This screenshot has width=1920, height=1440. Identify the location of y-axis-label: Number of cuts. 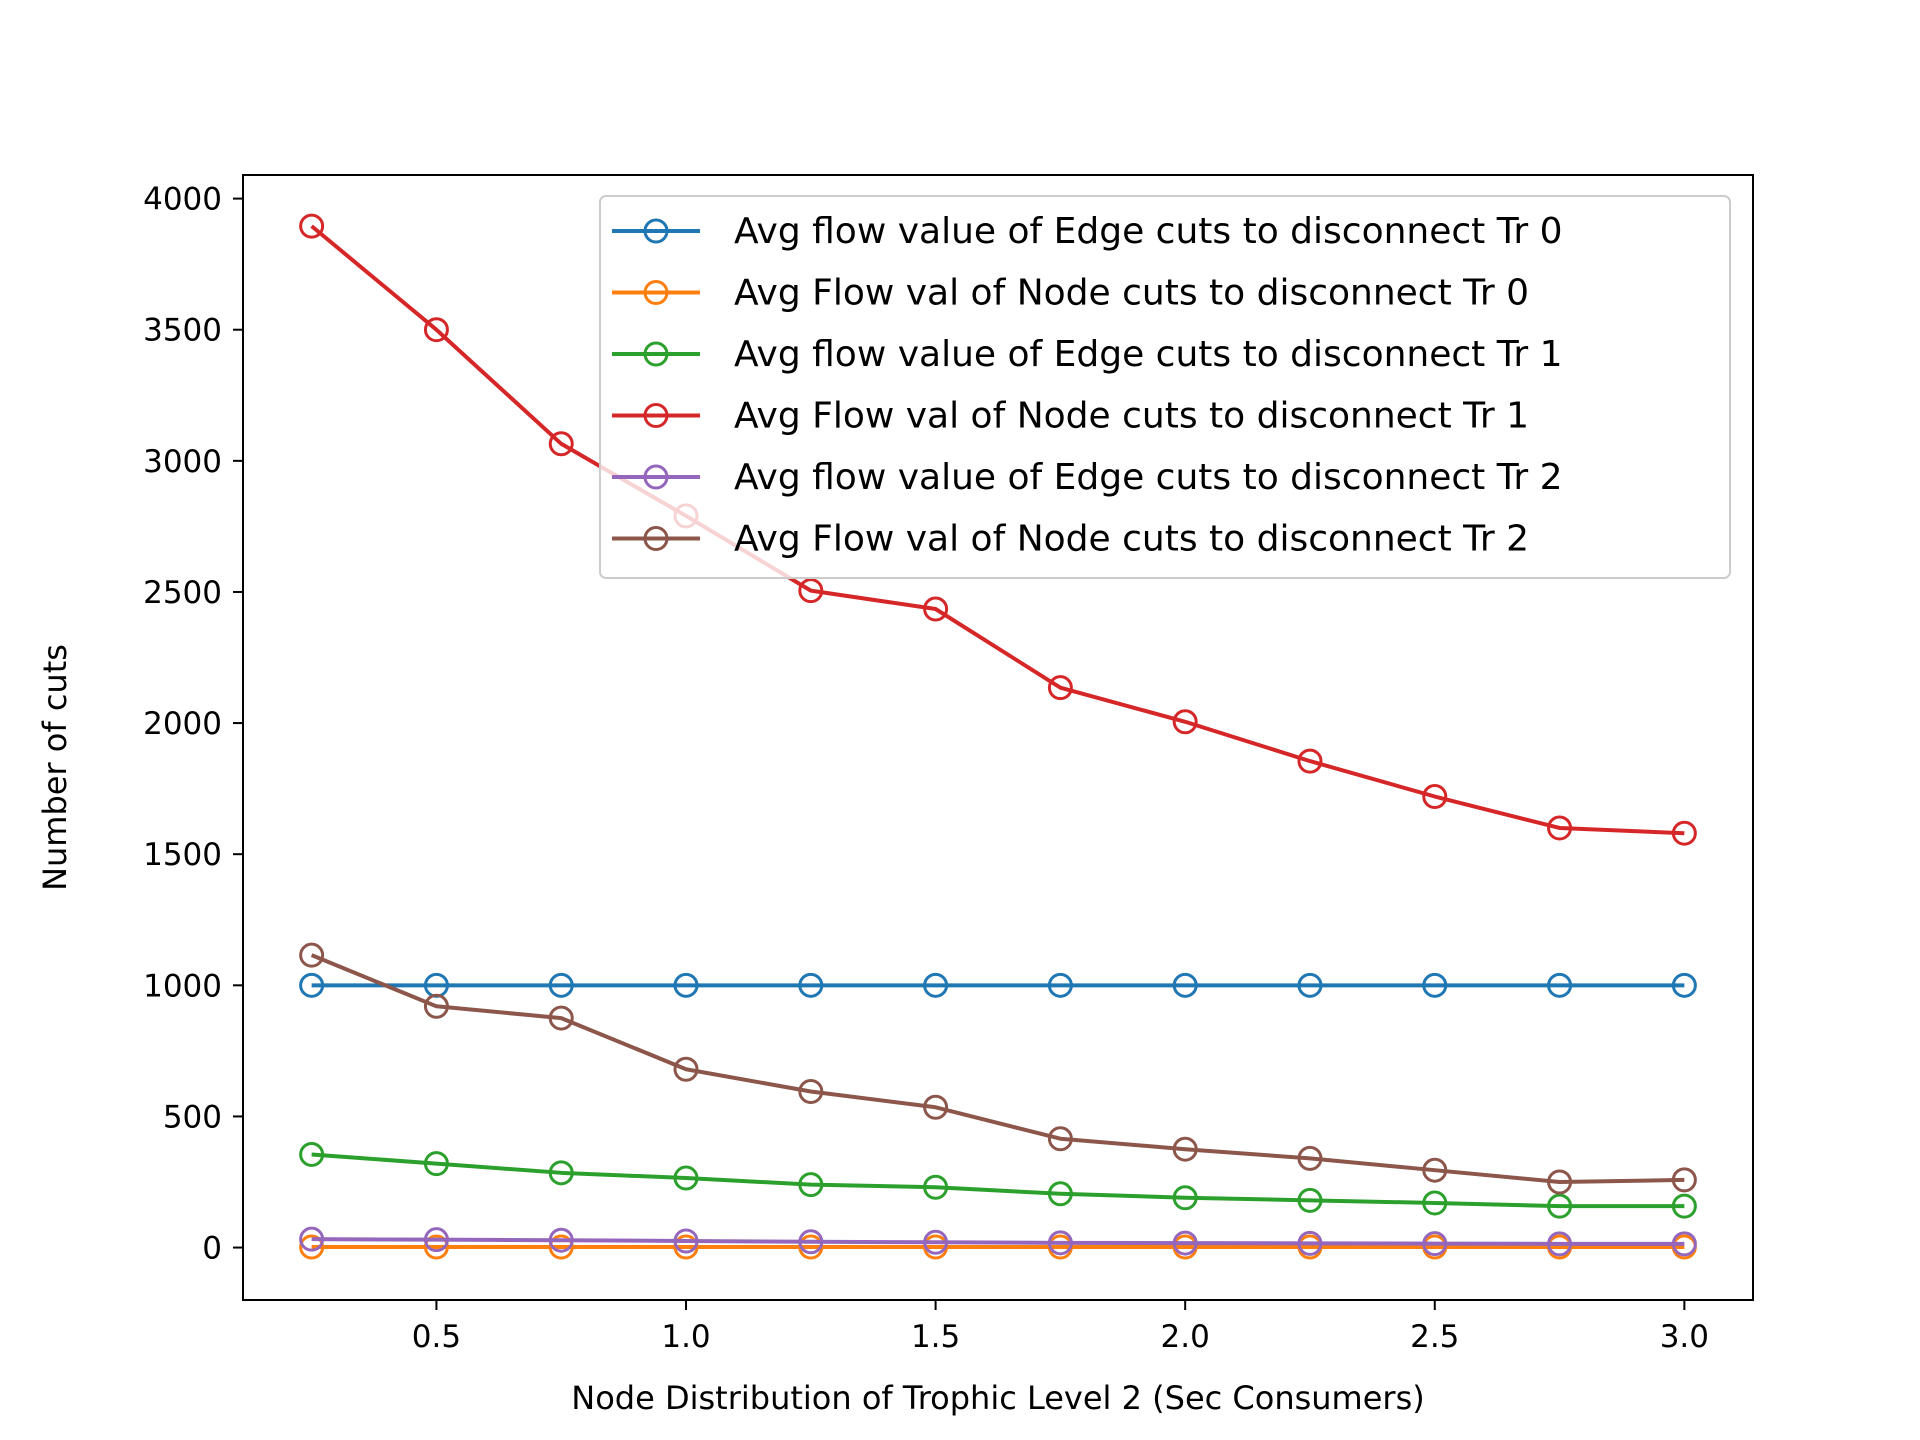
(55, 767).